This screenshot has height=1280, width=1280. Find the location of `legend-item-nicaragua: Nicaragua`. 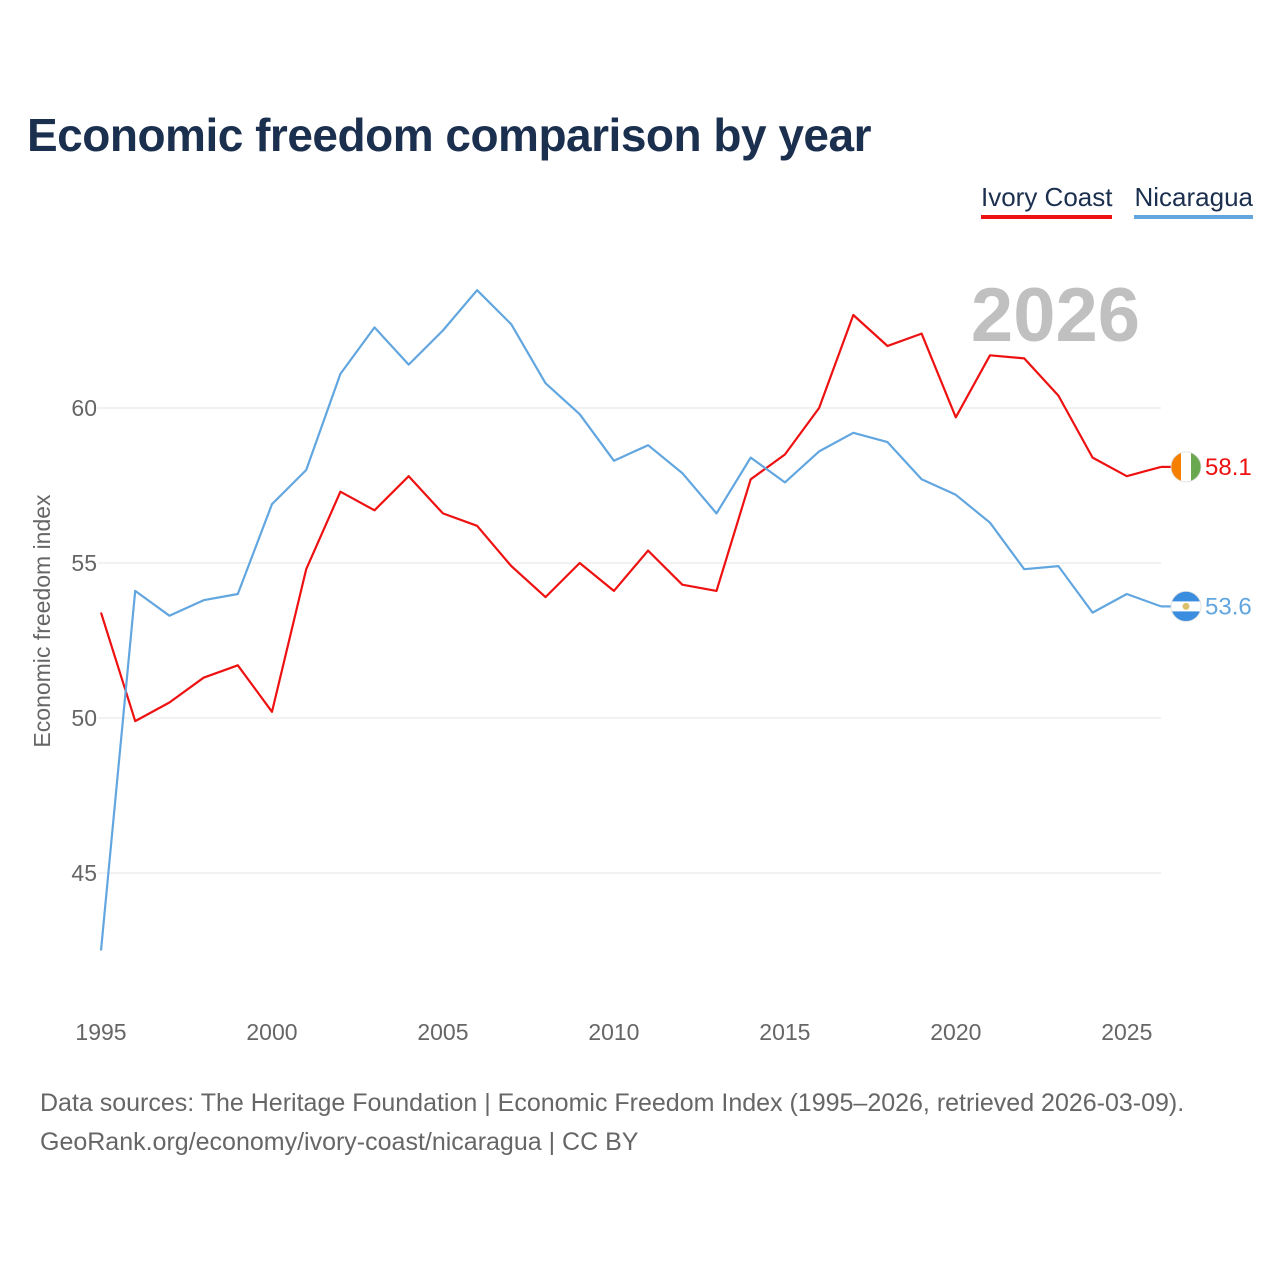

legend-item-nicaragua: Nicaragua is located at coordinates (1193, 200).